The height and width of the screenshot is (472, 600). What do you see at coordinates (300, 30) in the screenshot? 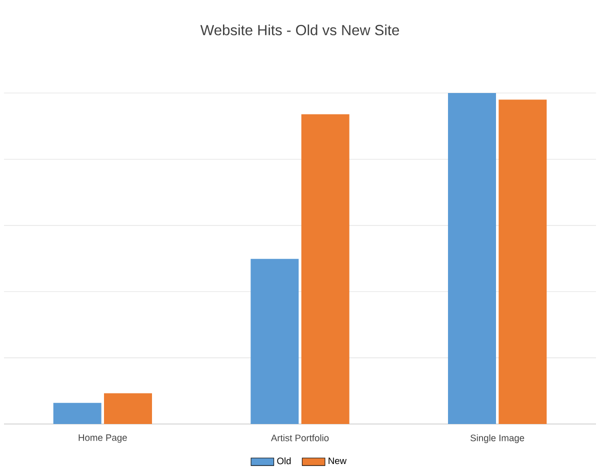
I see `chart-title: Website Hits - Old vs New Site` at bounding box center [300, 30].